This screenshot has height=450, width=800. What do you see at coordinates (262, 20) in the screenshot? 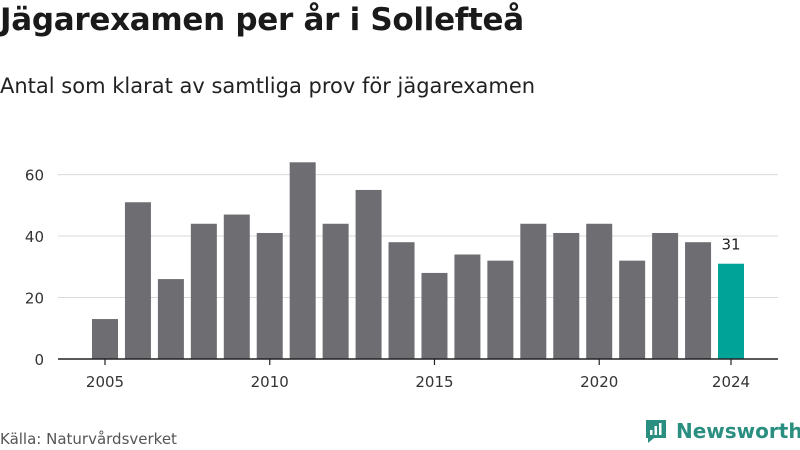
I see `chart-title: Jägarexamen per år i Sollefteå` at bounding box center [262, 20].